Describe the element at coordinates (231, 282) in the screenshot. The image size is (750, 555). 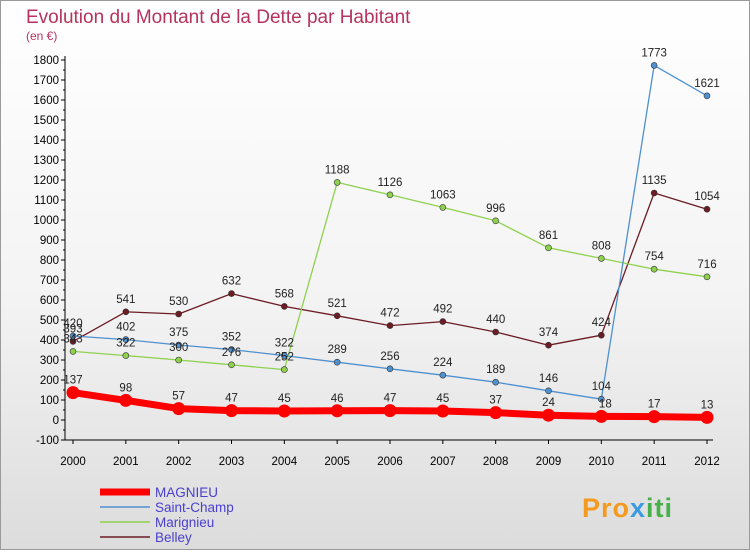
I see `data-label: 632` at that location.